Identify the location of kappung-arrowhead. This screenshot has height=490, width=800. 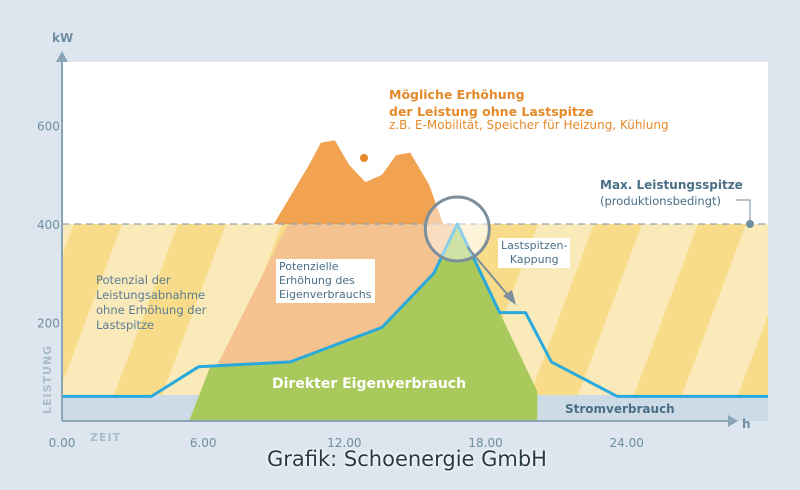
(509, 297).